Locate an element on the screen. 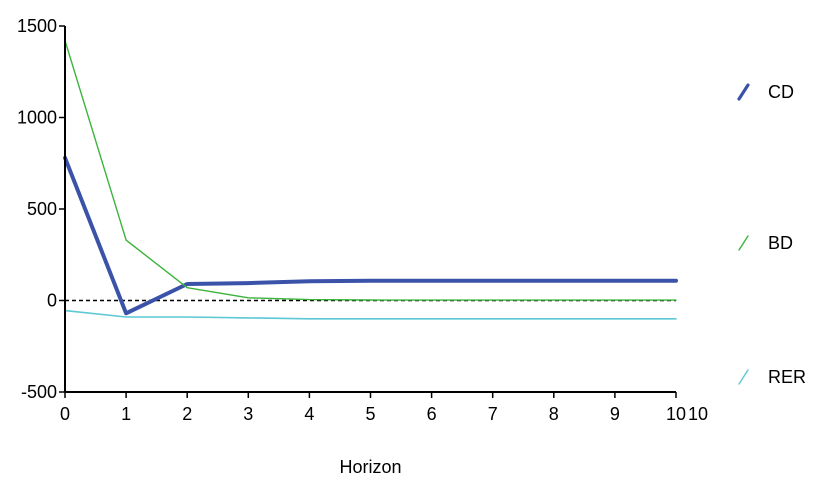 The height and width of the screenshot is (478, 814). legend-label-bd: BD is located at coordinates (780, 243).